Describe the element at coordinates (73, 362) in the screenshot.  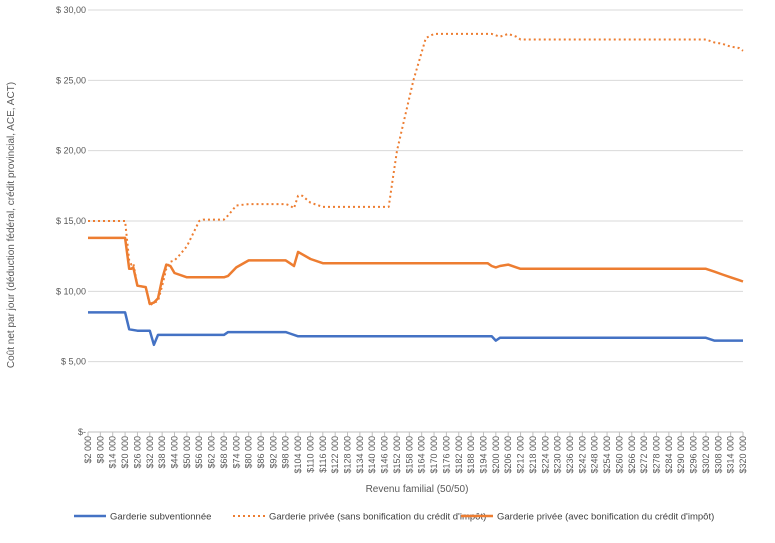
I see `y-tick-label: $ 5,00` at that location.